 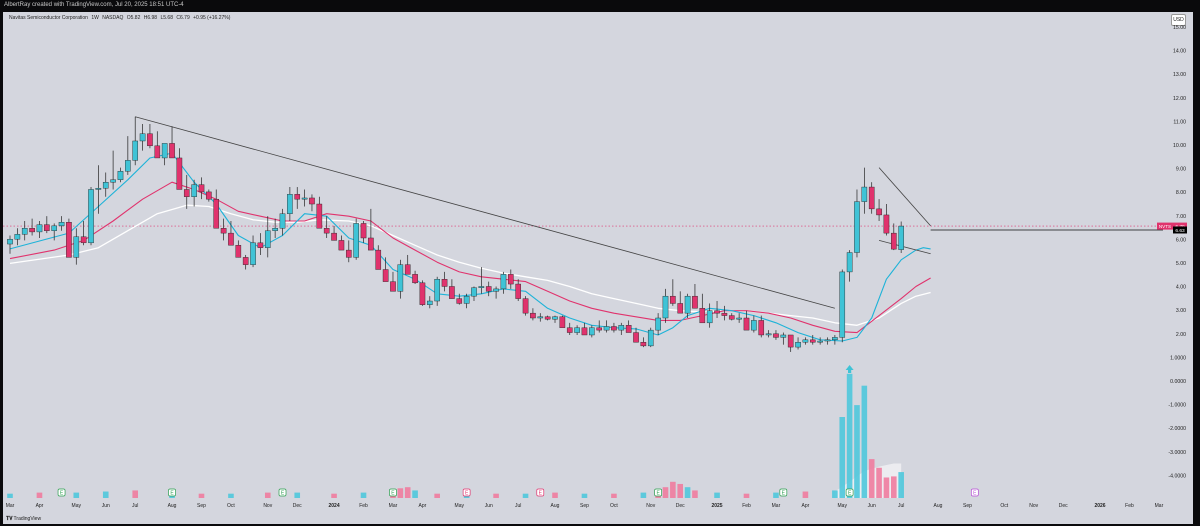 What do you see at coordinates (133, 18) in the screenshot?
I see `open-value: O5.82` at bounding box center [133, 18].